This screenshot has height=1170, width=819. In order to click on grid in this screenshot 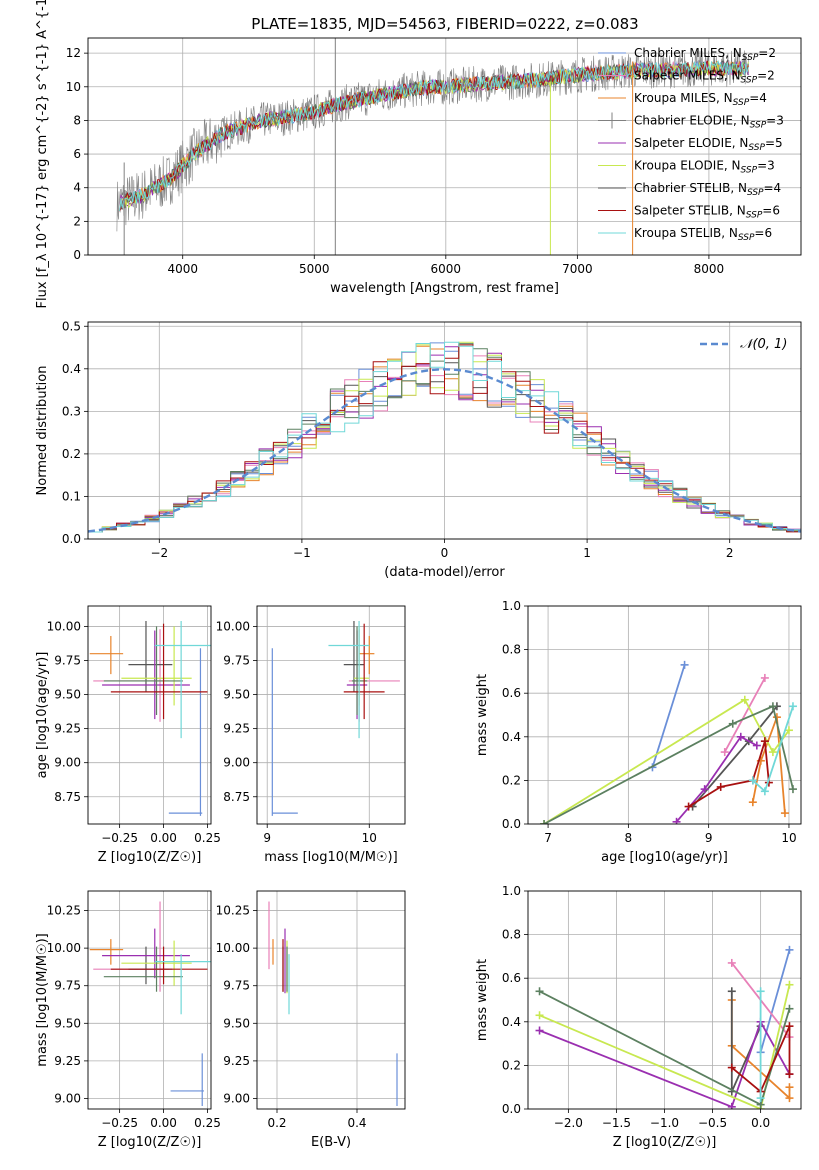, I will do `click(331, 1000)`.